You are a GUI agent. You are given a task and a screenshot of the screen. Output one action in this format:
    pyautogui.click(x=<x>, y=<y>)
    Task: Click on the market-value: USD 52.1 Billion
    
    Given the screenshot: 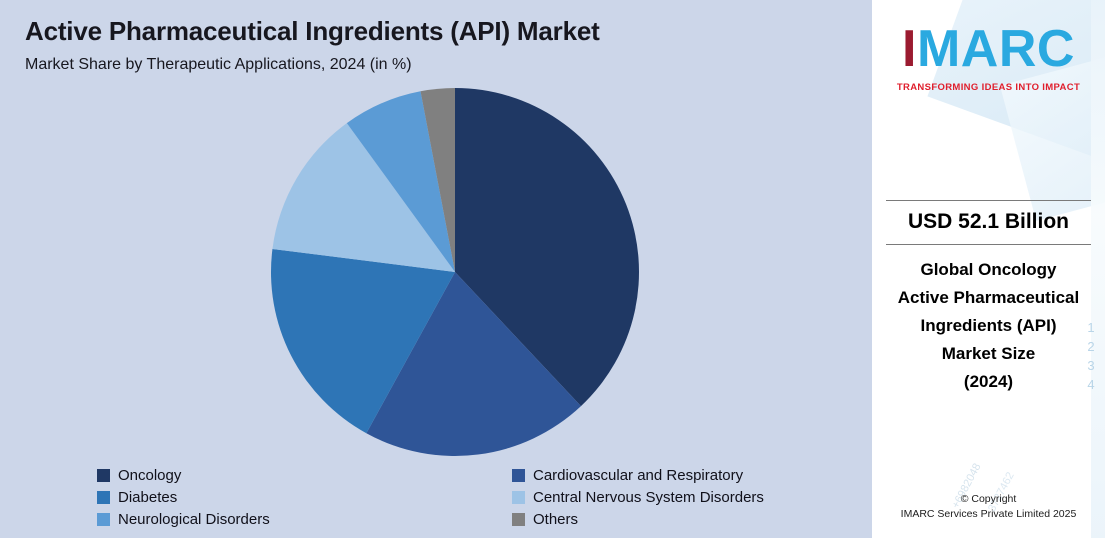 What is the action you would take?
    pyautogui.click(x=988, y=221)
    